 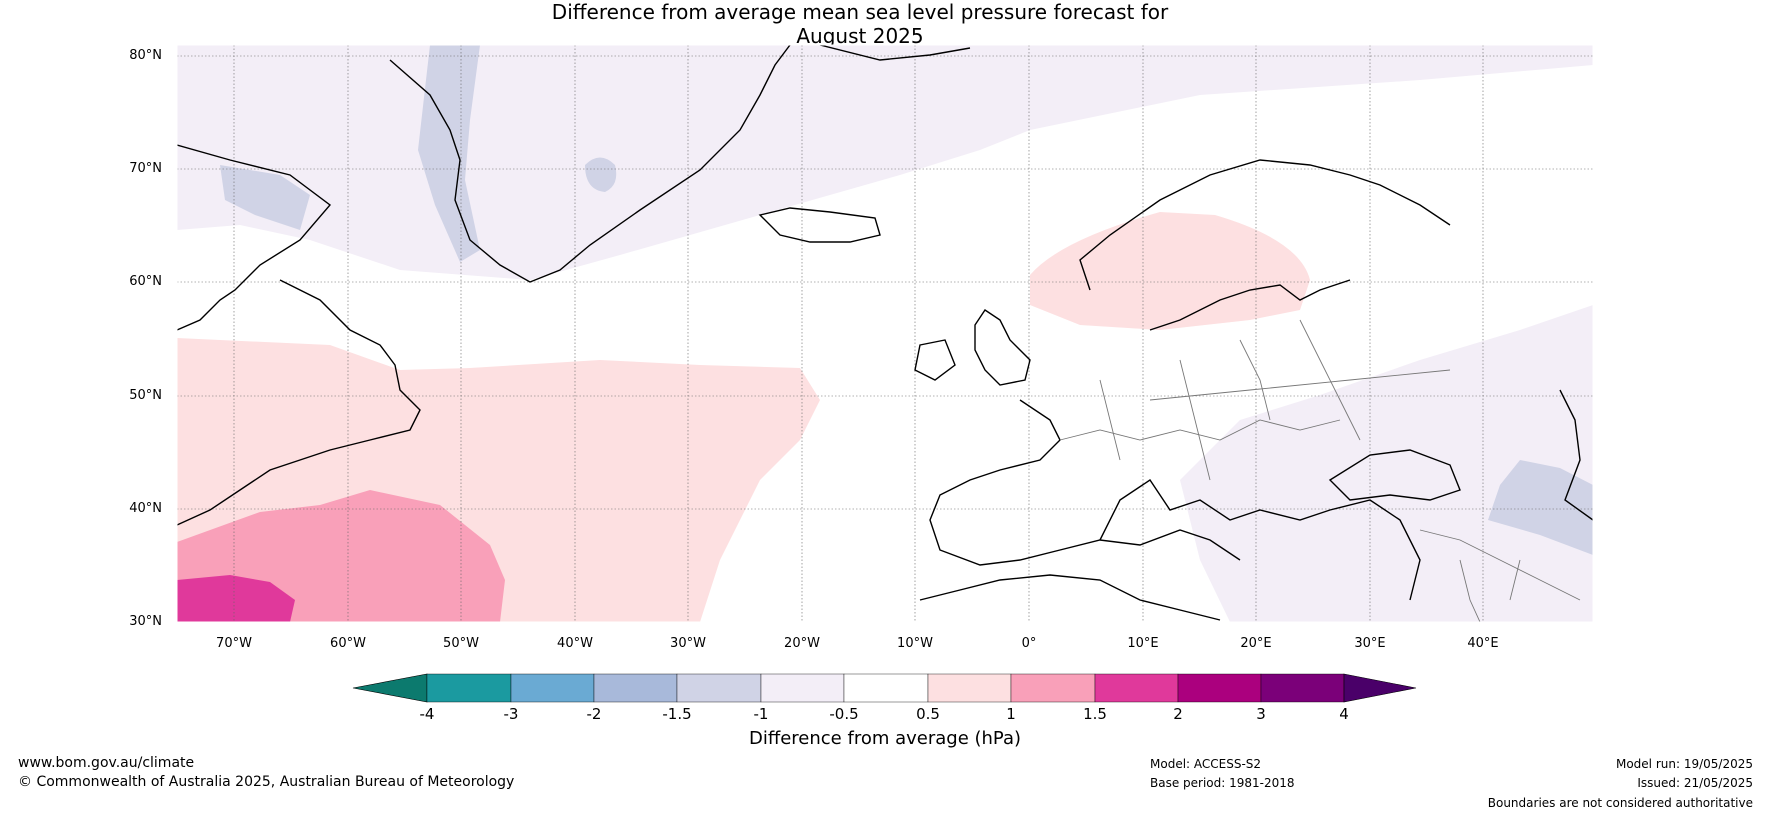 I want to click on colorbar-extend-high, so click(x=1380, y=688).